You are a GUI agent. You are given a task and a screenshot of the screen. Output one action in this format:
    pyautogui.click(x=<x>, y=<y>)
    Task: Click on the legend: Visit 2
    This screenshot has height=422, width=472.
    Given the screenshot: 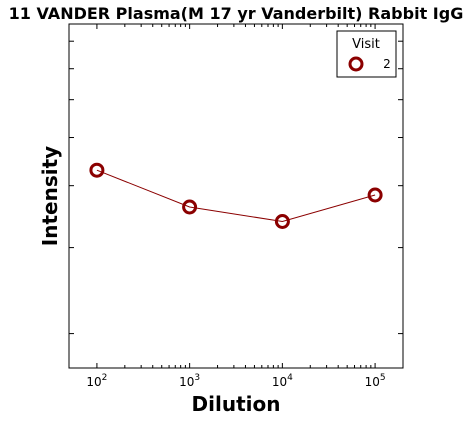 What is the action you would take?
    pyautogui.click(x=366, y=54)
    